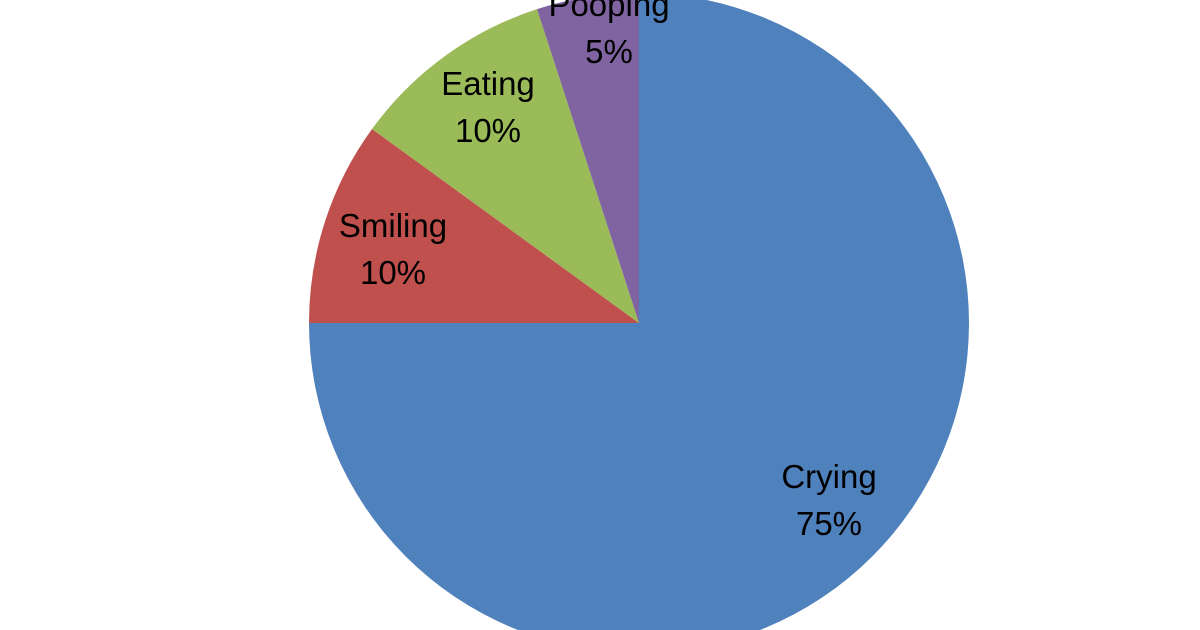 This screenshot has width=1200, height=630. I want to click on data-label-category: Pooping, so click(608, 11).